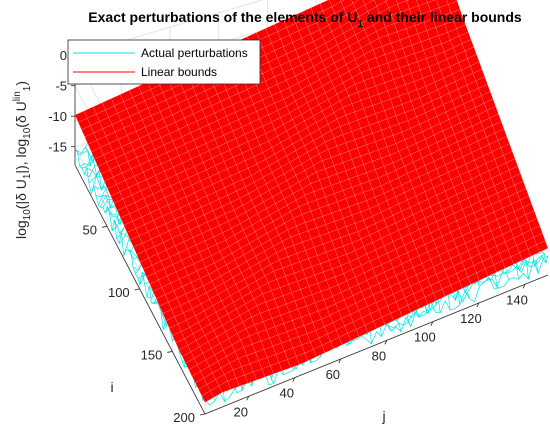 The height and width of the screenshot is (442, 550). I want to click on legend: Actual perturbations Linear bounds, so click(164, 62).